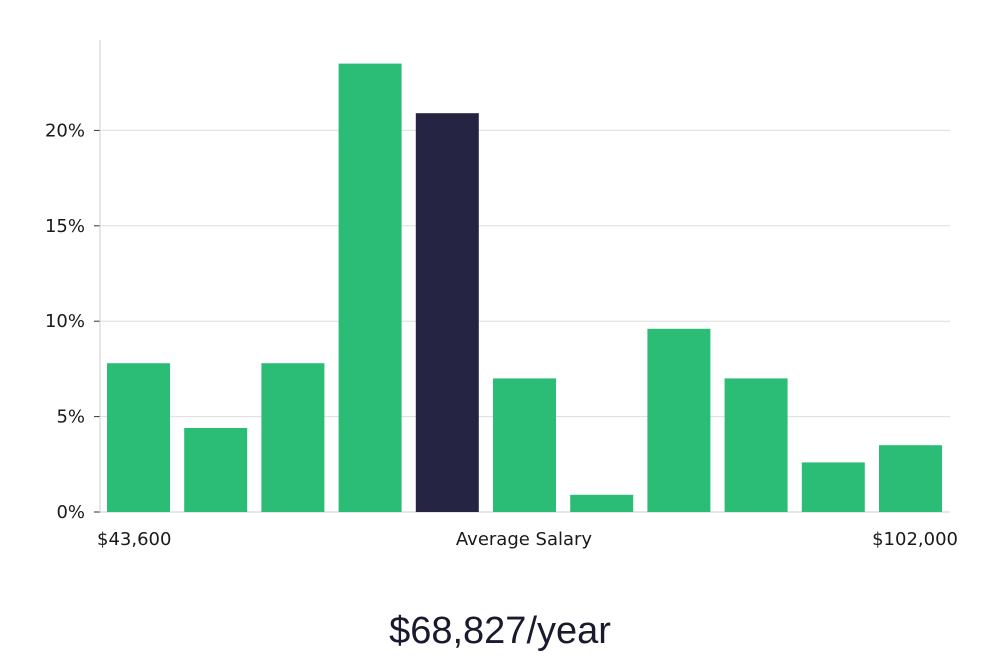 The width and height of the screenshot is (1000, 660). Describe the element at coordinates (447, 312) in the screenshot. I see `average-salary-bar` at that location.